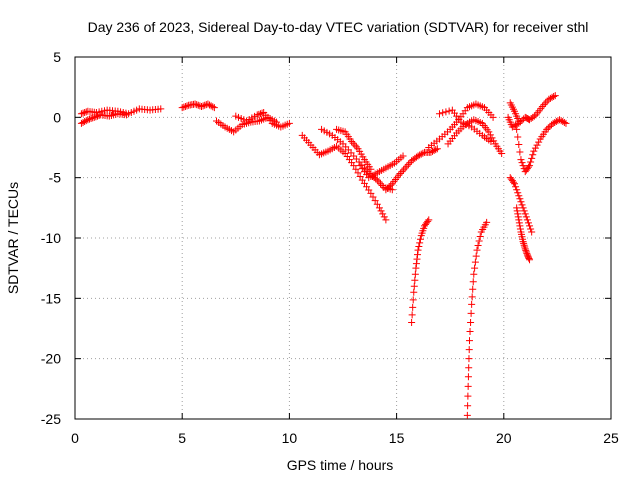 Image resolution: width=640 pixels, height=480 pixels. What do you see at coordinates (397, 438) in the screenshot?
I see `x-tick-label: 15` at bounding box center [397, 438].